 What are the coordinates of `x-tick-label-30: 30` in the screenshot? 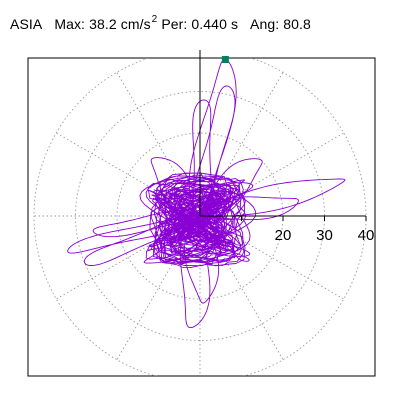 It's located at (324, 235).